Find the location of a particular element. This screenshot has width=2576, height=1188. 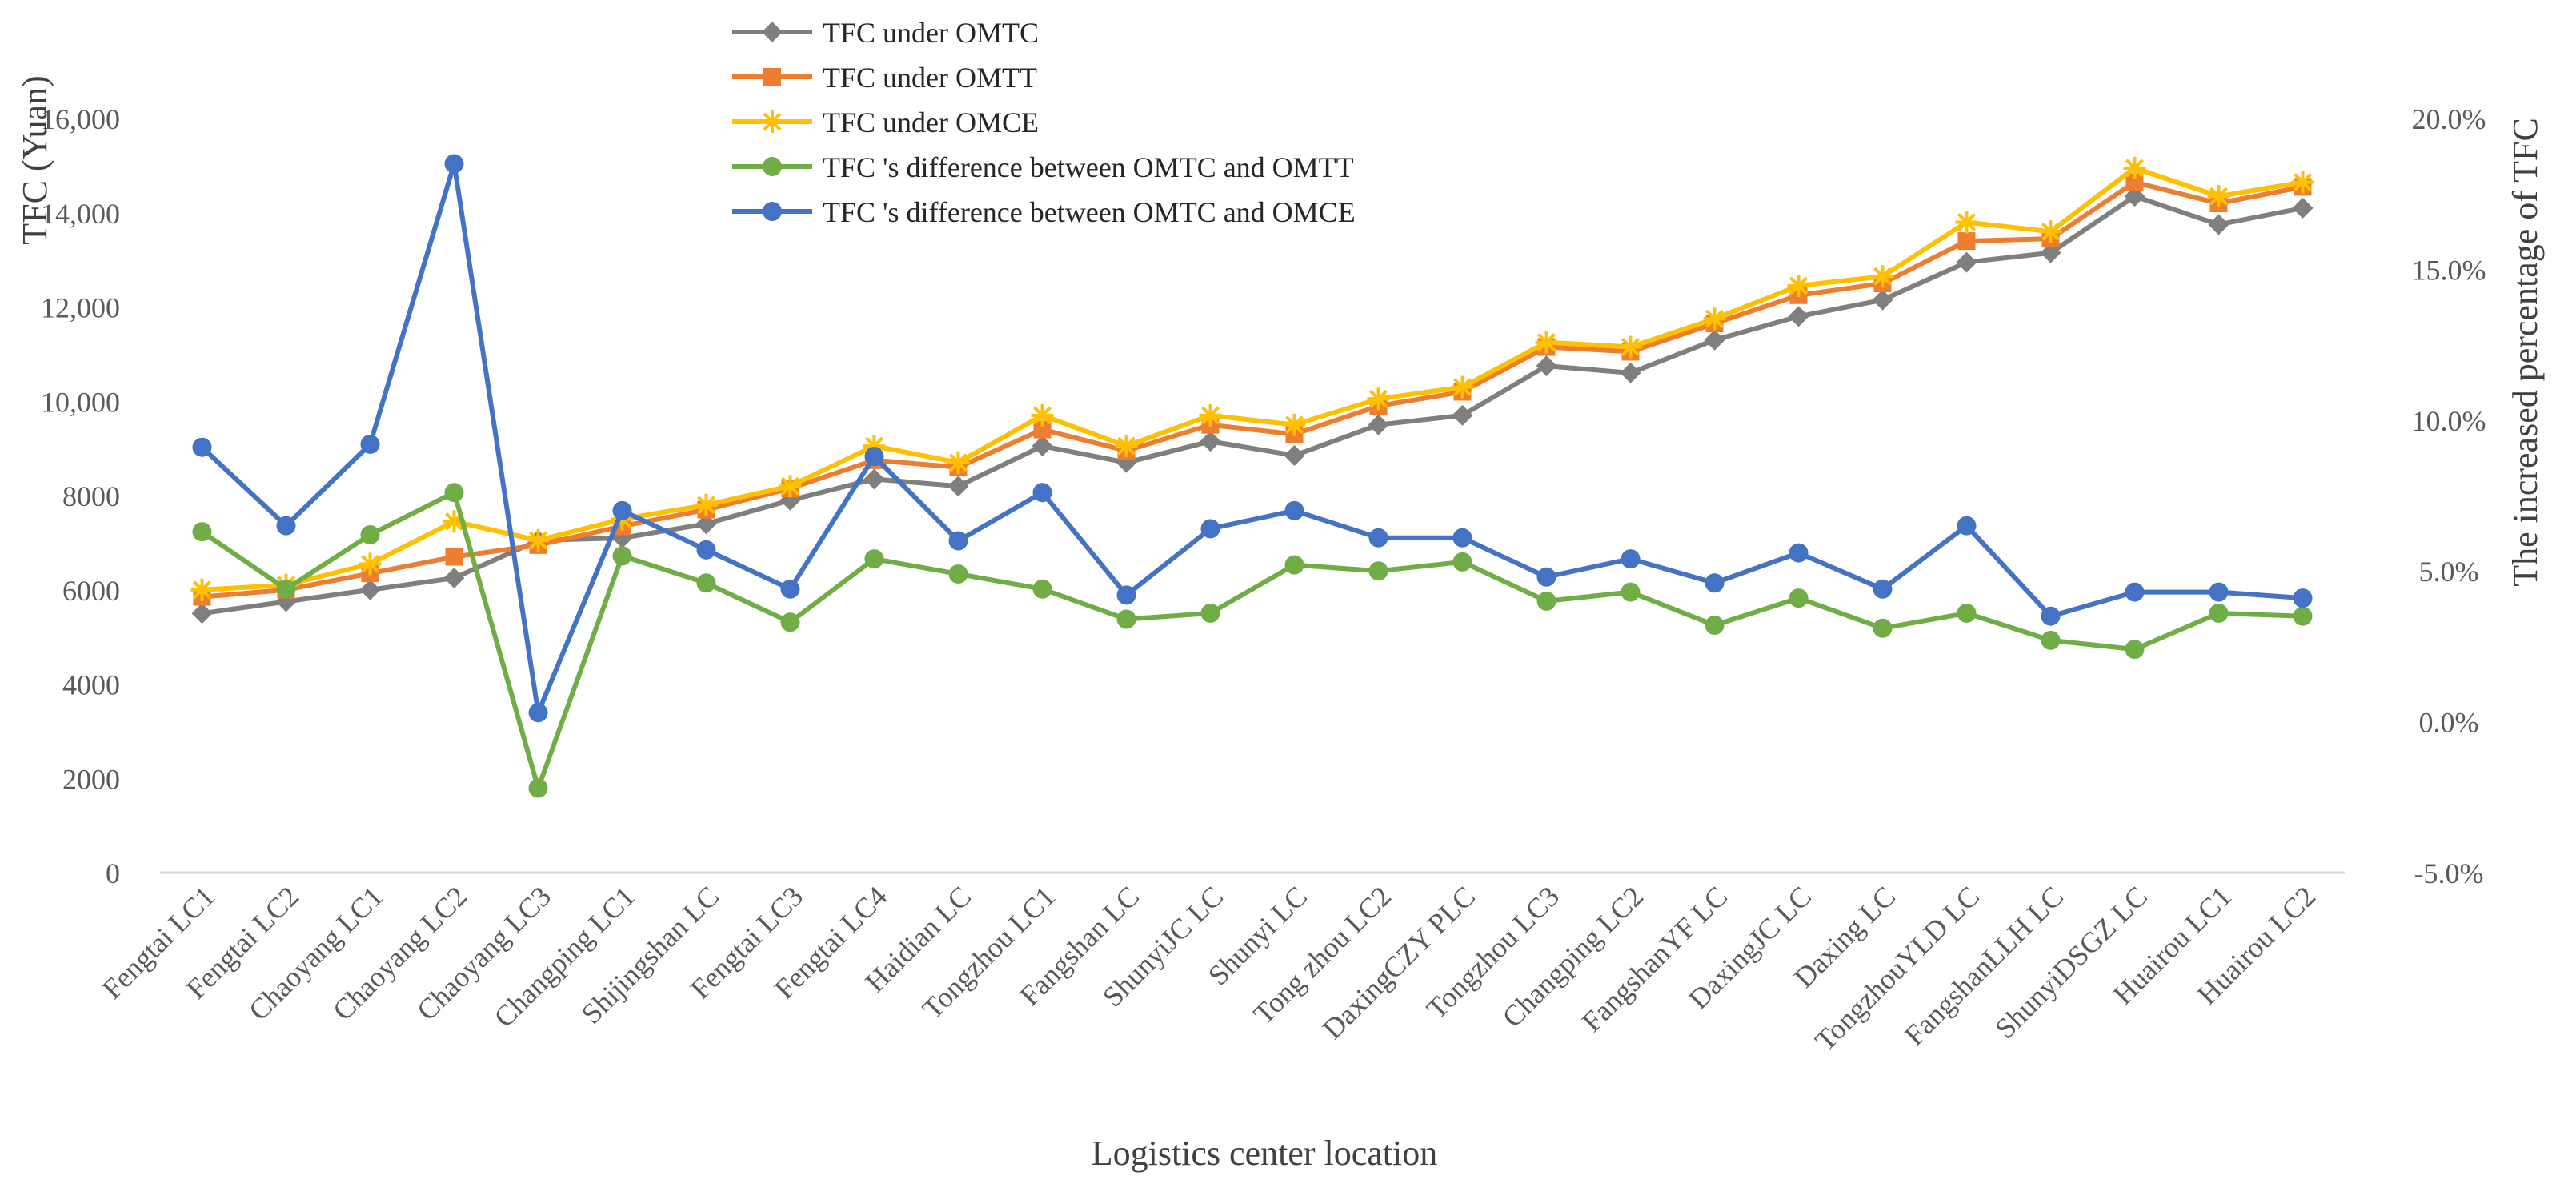

legend-item: TFC under OMTT is located at coordinates (884, 78).